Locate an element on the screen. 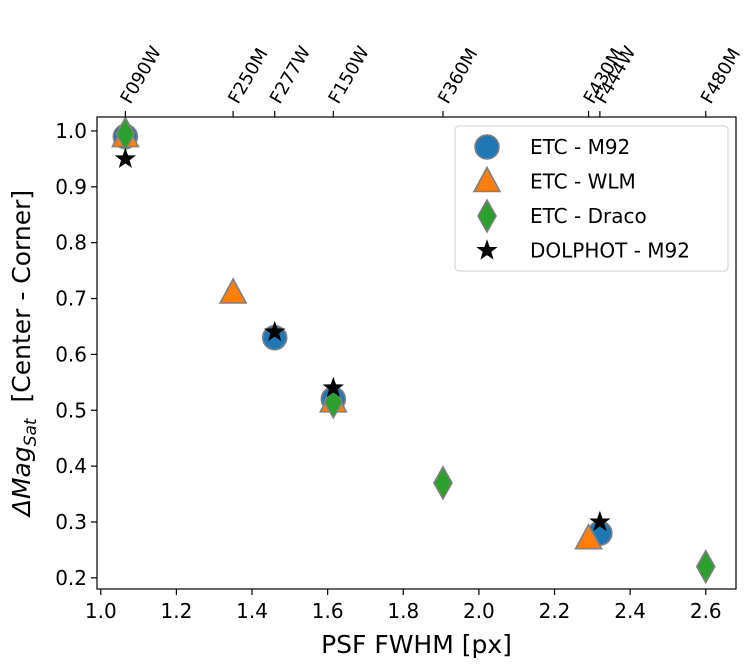 This screenshot has width=748, height=671. legend-label-etc-draco: ETC - Draco is located at coordinates (588, 216).